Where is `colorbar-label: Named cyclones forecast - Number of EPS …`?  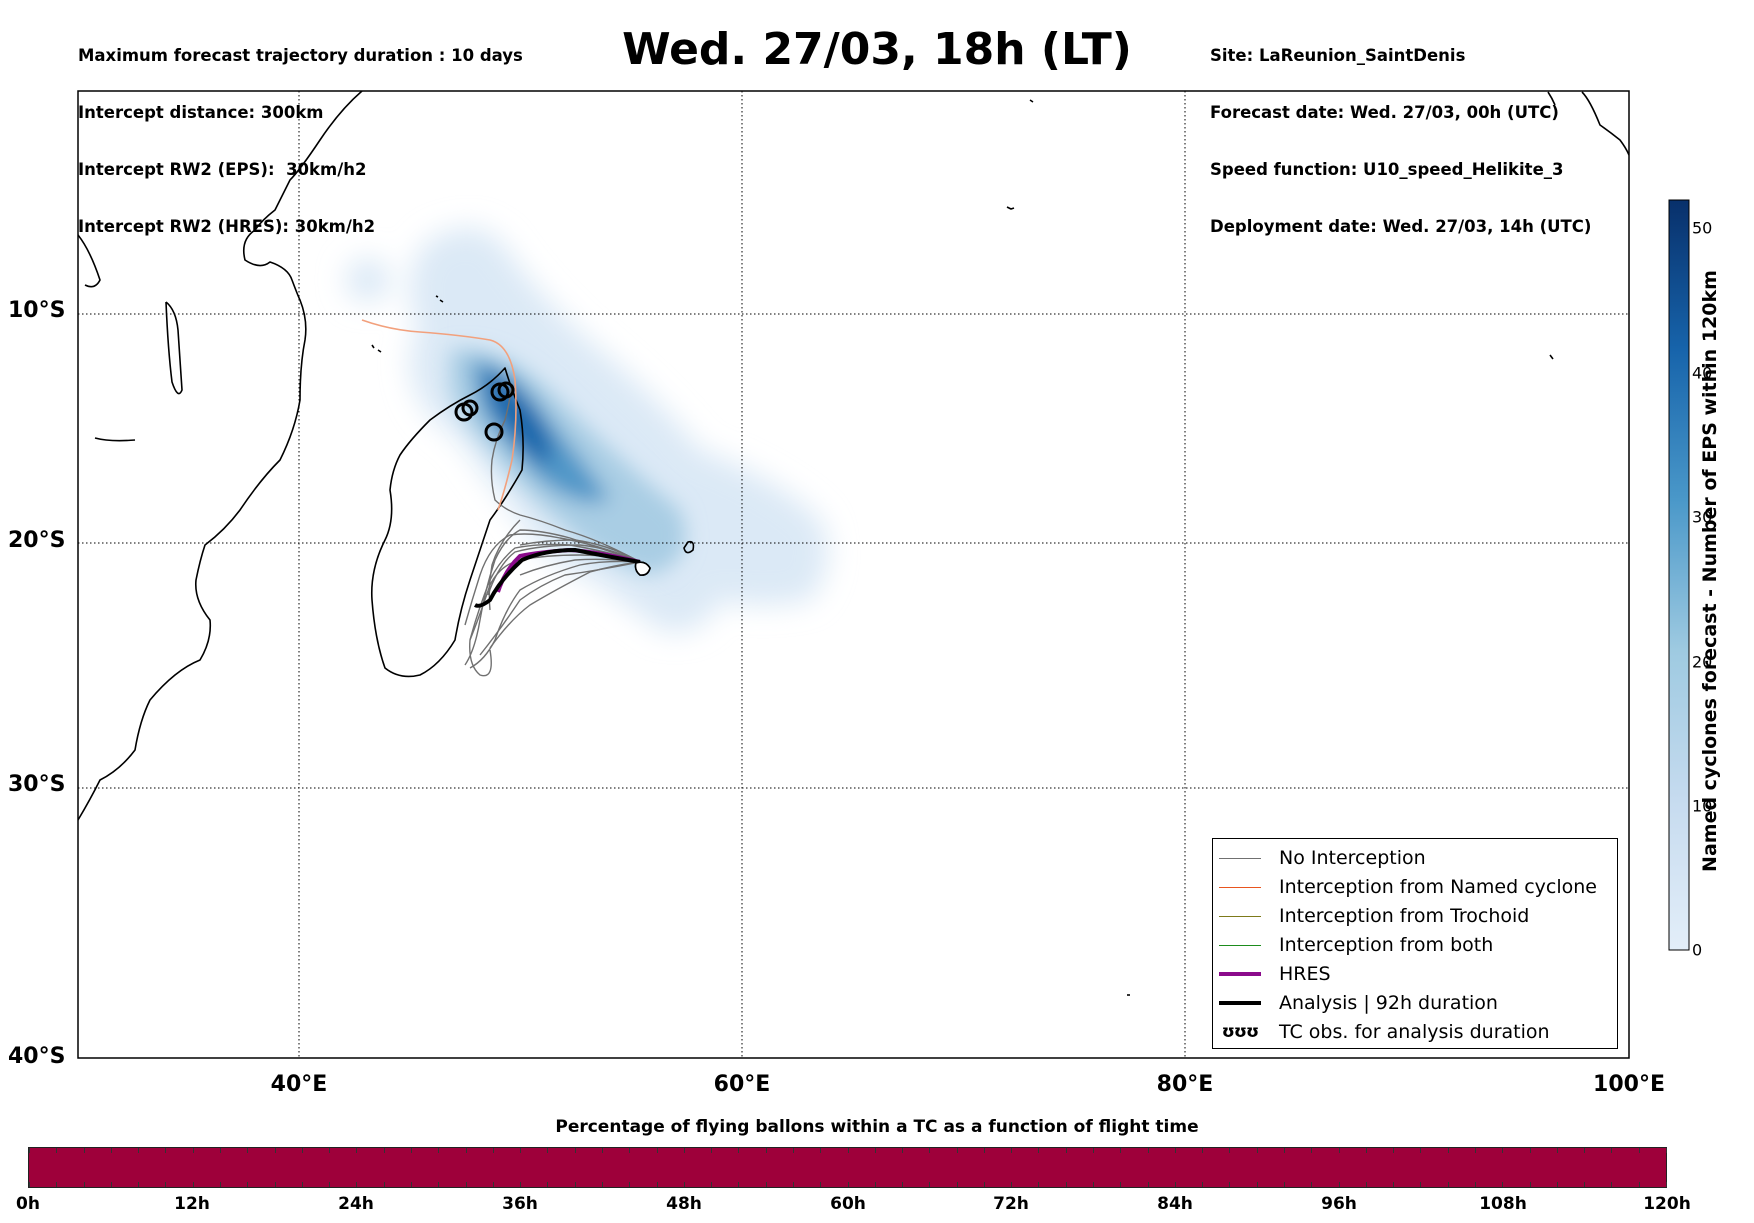
colorbar-label: Named cyclones forecast - Number of EPS … is located at coordinates (1710, 571).